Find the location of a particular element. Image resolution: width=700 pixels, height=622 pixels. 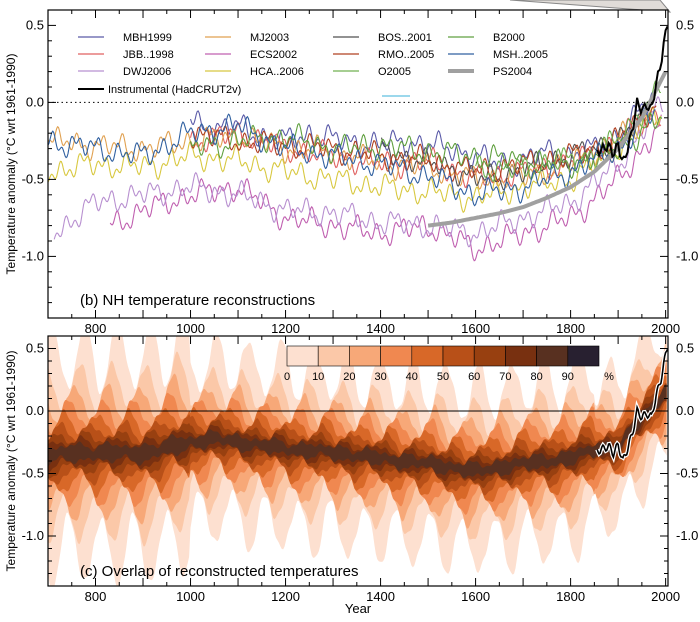

panel-c-colorbar: 0 10 20 30 40 50 60 70 80 90% is located at coordinates (449, 364).